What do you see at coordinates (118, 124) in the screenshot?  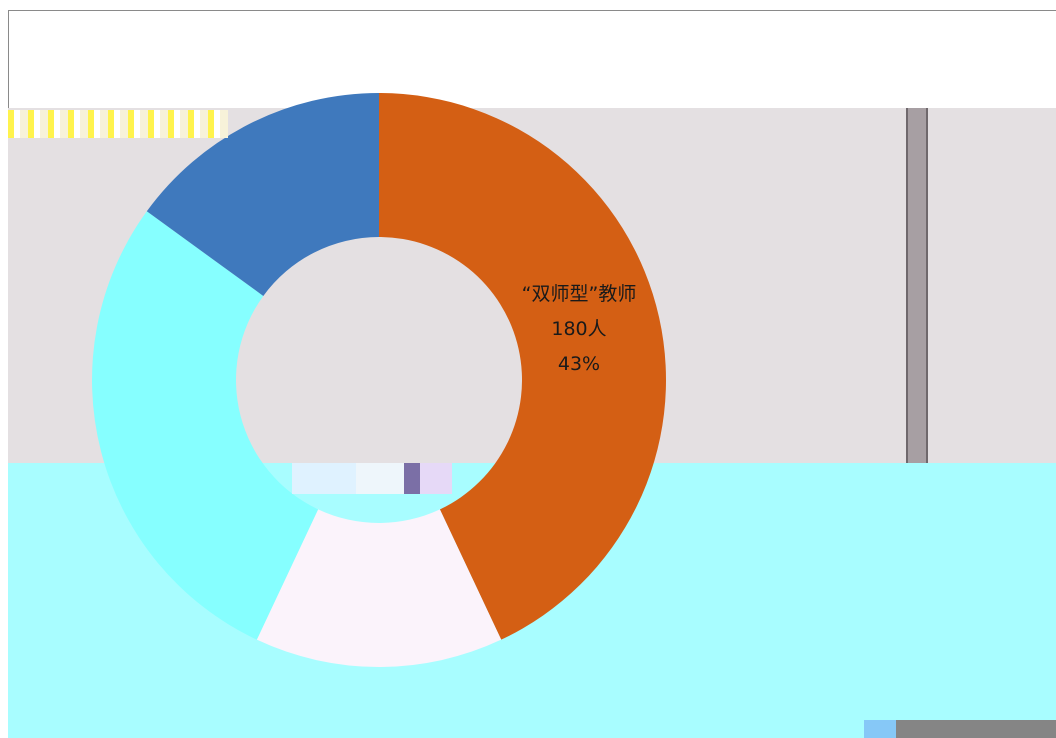 I see `legend-glitch` at bounding box center [118, 124].